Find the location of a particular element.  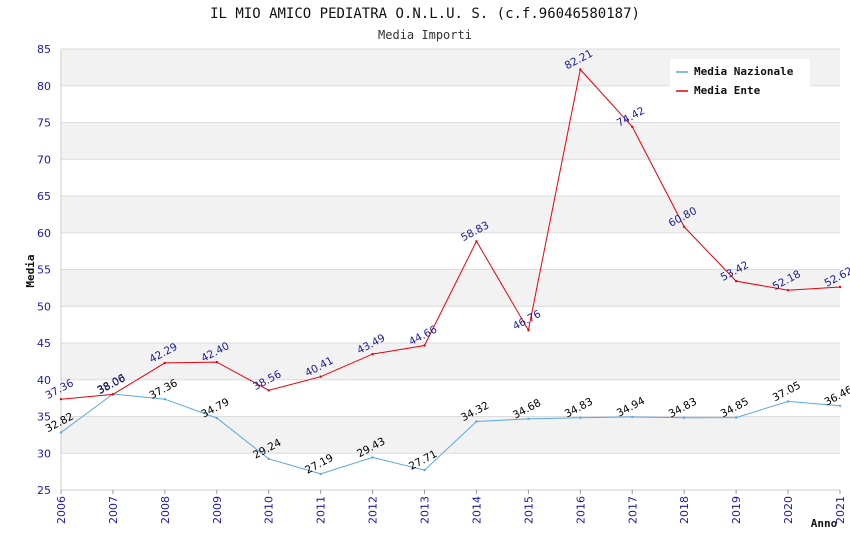

x-tick-label: 2009 is located at coordinates (217, 510).